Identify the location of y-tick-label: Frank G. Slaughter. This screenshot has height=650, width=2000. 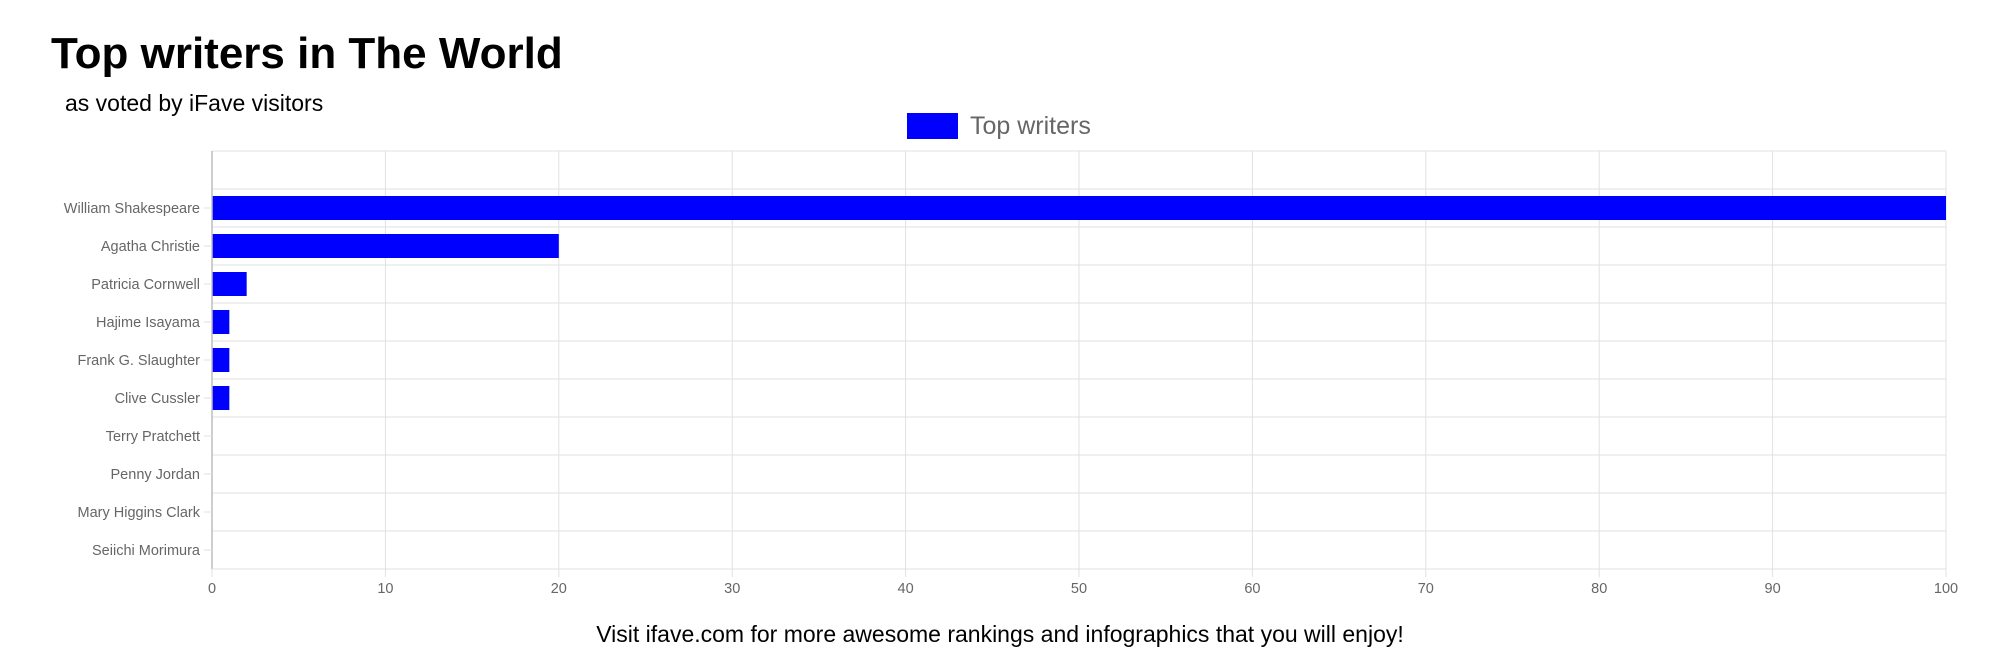
(139, 361).